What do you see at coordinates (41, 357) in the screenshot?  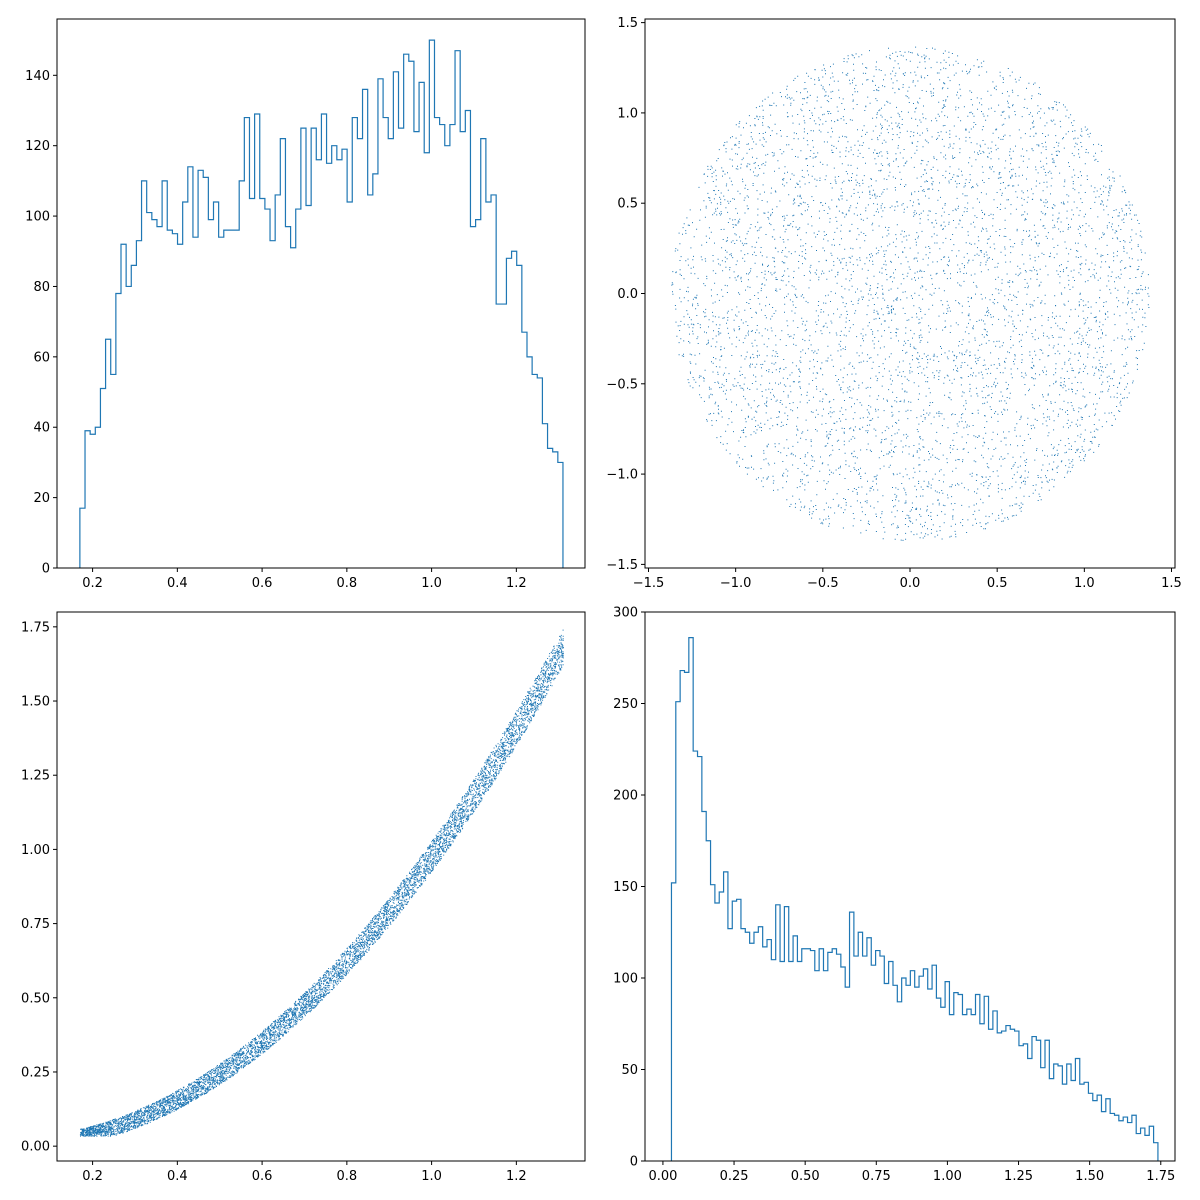 I see `y-tick-label: 60` at bounding box center [41, 357].